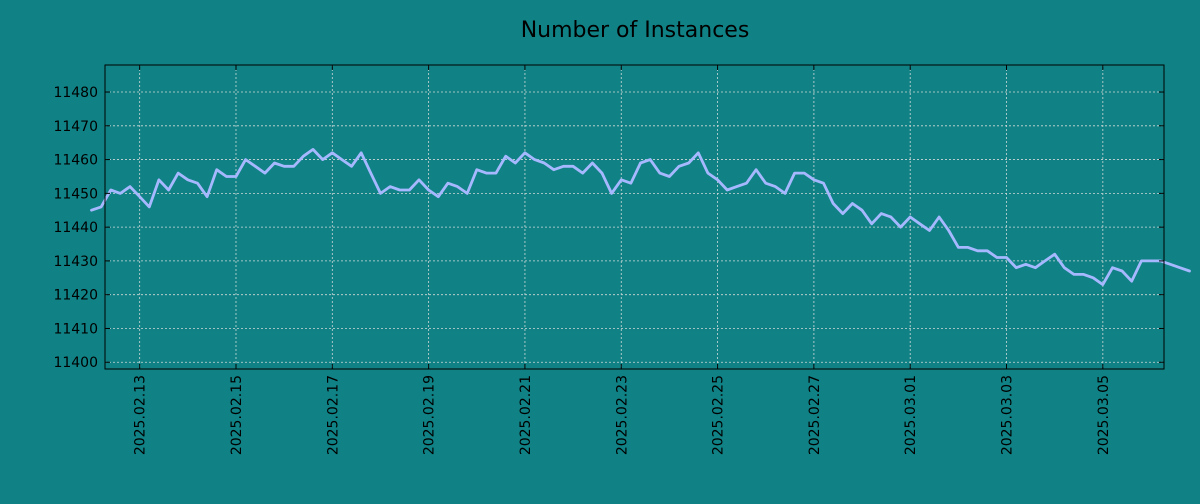 The width and height of the screenshot is (1200, 504). What do you see at coordinates (1104, 415) in the screenshot?
I see `x-tick-label: 2025.03.05` at bounding box center [1104, 415].